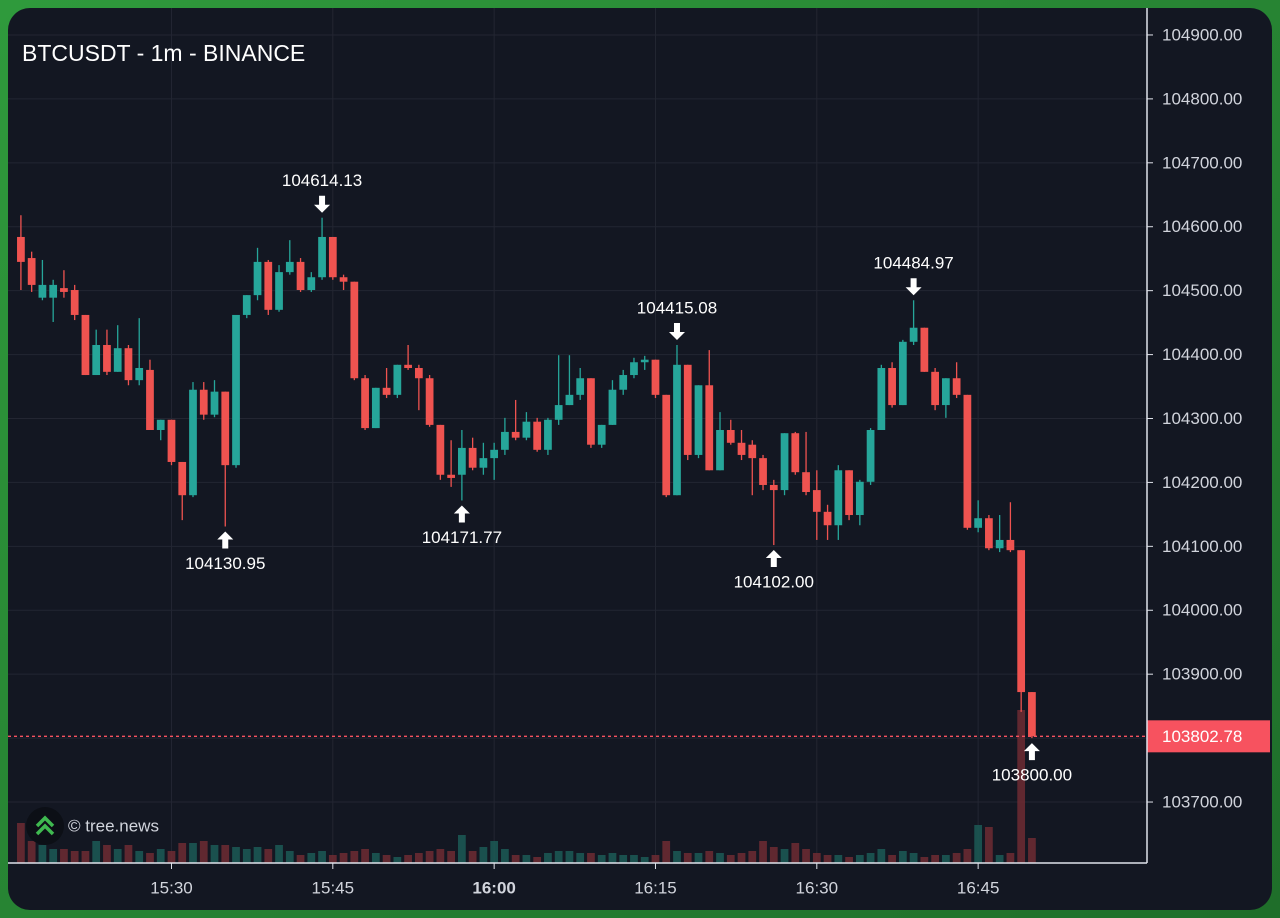 This screenshot has width=1280, height=918. Describe the element at coordinates (1202, 610) in the screenshot. I see `y-tick-label: 104000.00` at that location.